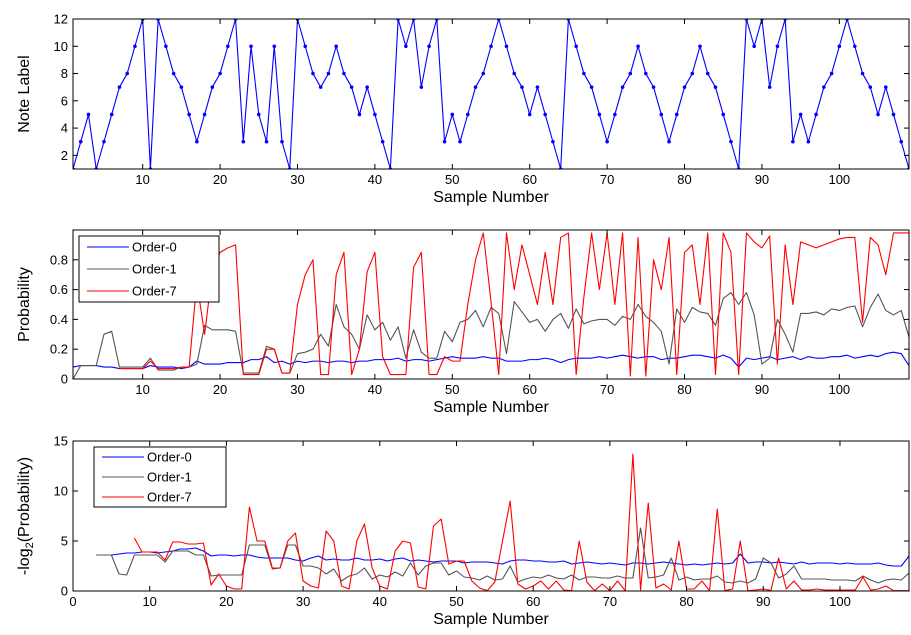 Image resolution: width=911 pixels, height=635 pixels. Describe the element at coordinates (154, 269) in the screenshot. I see `legend-label: Order-1` at that location.